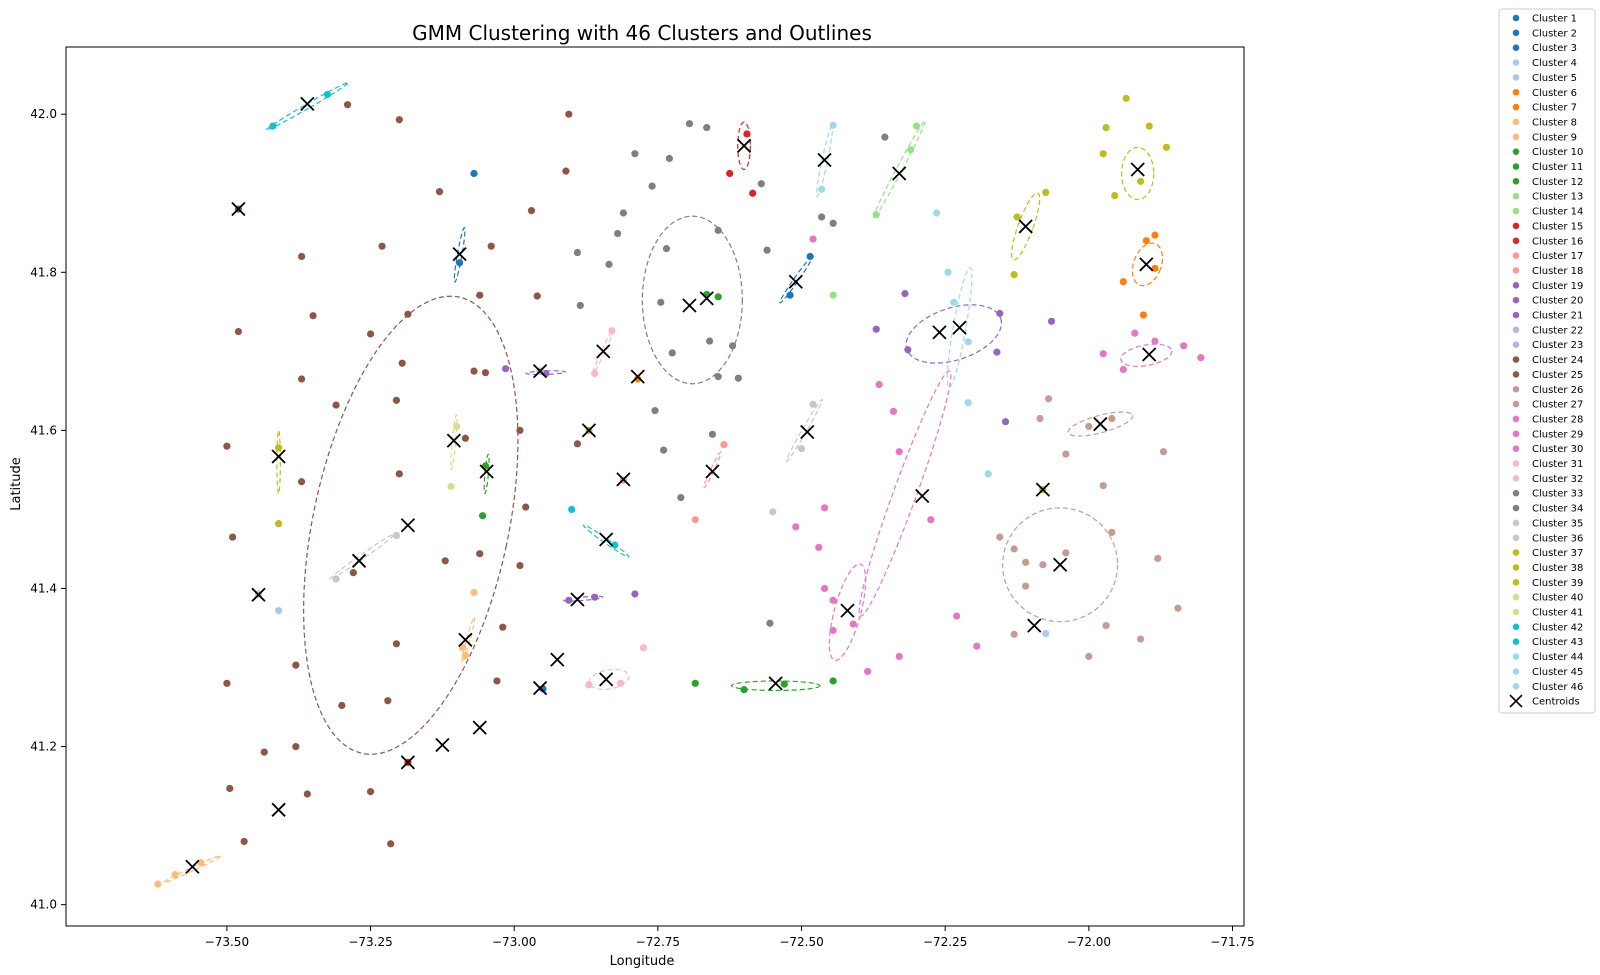 Image resolution: width=1600 pixels, height=975 pixels. What do you see at coordinates (1557, 494) in the screenshot?
I see `legend-entry: Cluster 33` at bounding box center [1557, 494].